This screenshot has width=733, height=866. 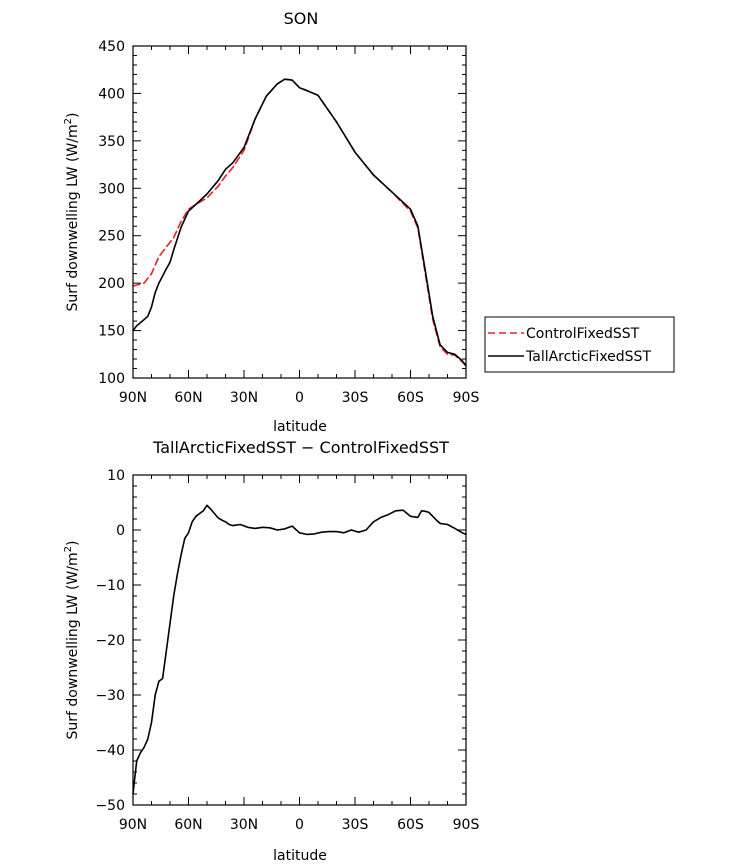 What do you see at coordinates (299, 825) in the screenshot?
I see `bottom-x-tick-label: 0` at bounding box center [299, 825].